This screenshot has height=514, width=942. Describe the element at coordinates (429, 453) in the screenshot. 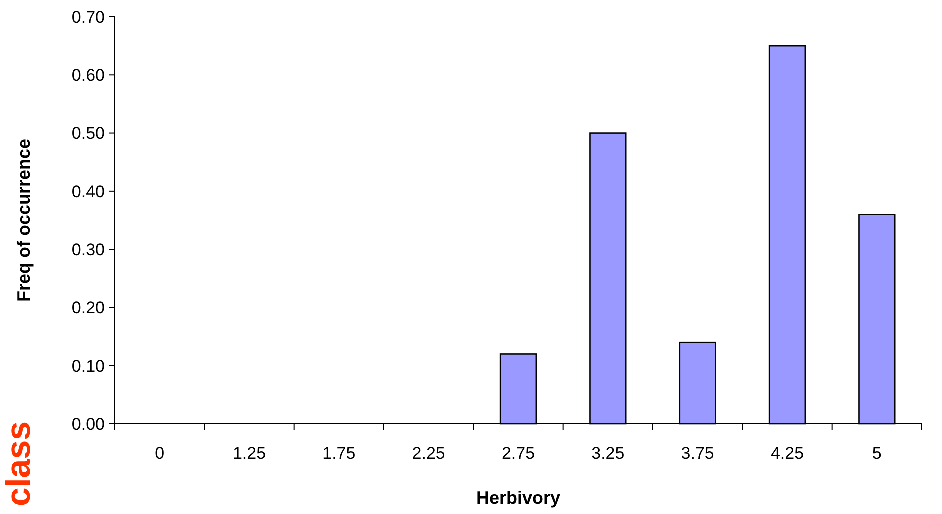

I see `x-tick-label: 2.25` at that location.